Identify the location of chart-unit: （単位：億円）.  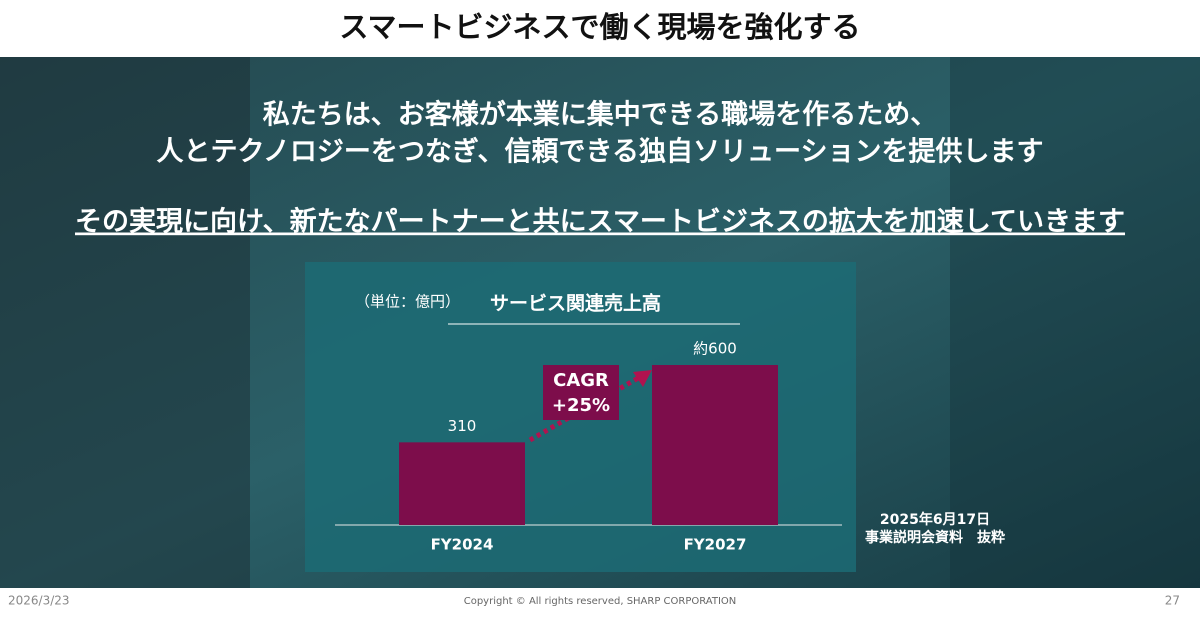
(407, 302).